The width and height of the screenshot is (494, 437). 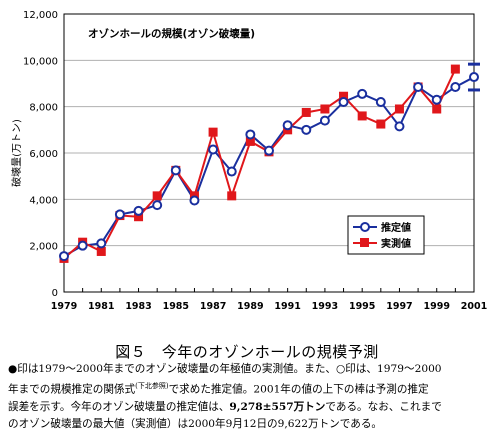 I want to click on x-tick-label: 1991, so click(x=287, y=306).